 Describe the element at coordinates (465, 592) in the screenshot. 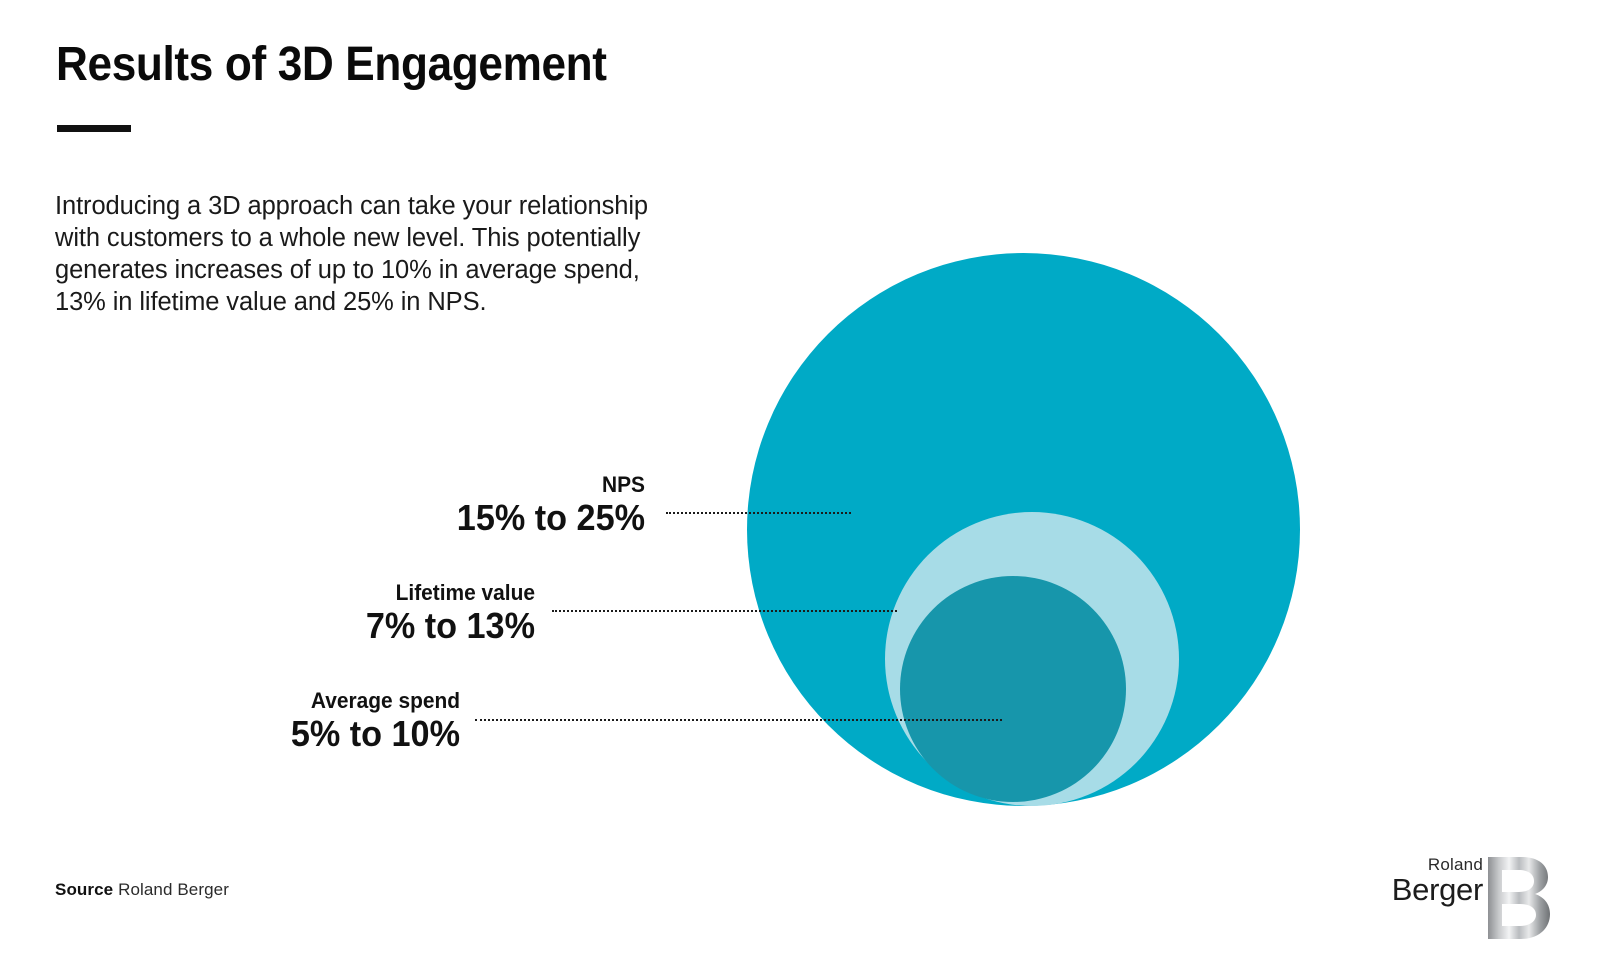

I see `callout-lifetime-value-label: Lifetime value` at that location.